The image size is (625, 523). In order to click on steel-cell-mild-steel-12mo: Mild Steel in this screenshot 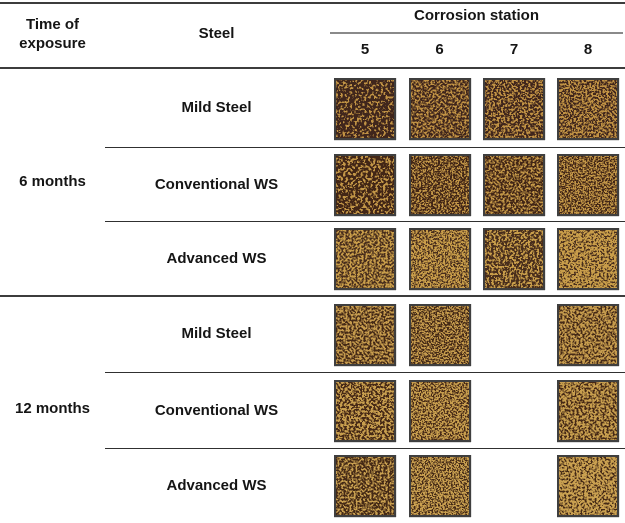, I will do `click(216, 334)`.